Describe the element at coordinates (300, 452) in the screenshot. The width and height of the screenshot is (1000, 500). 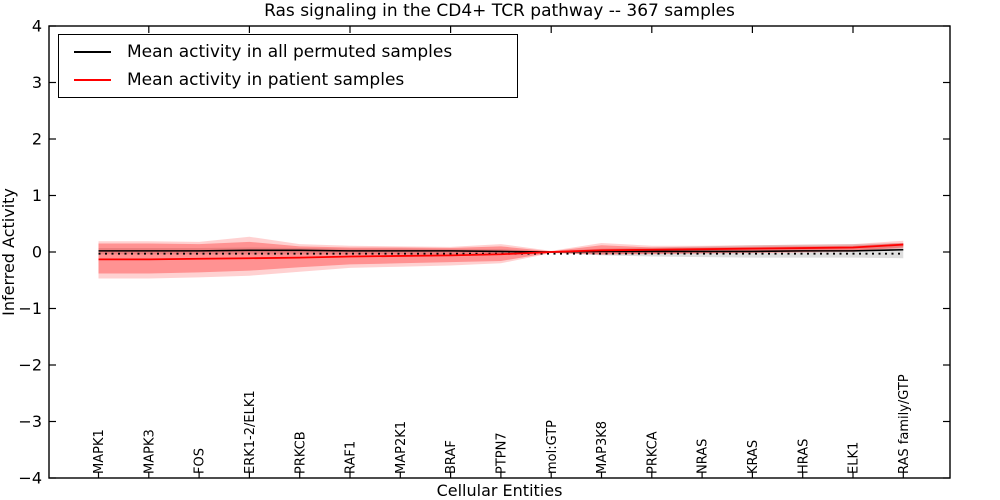
I see `entity-label: PRKCB` at that location.